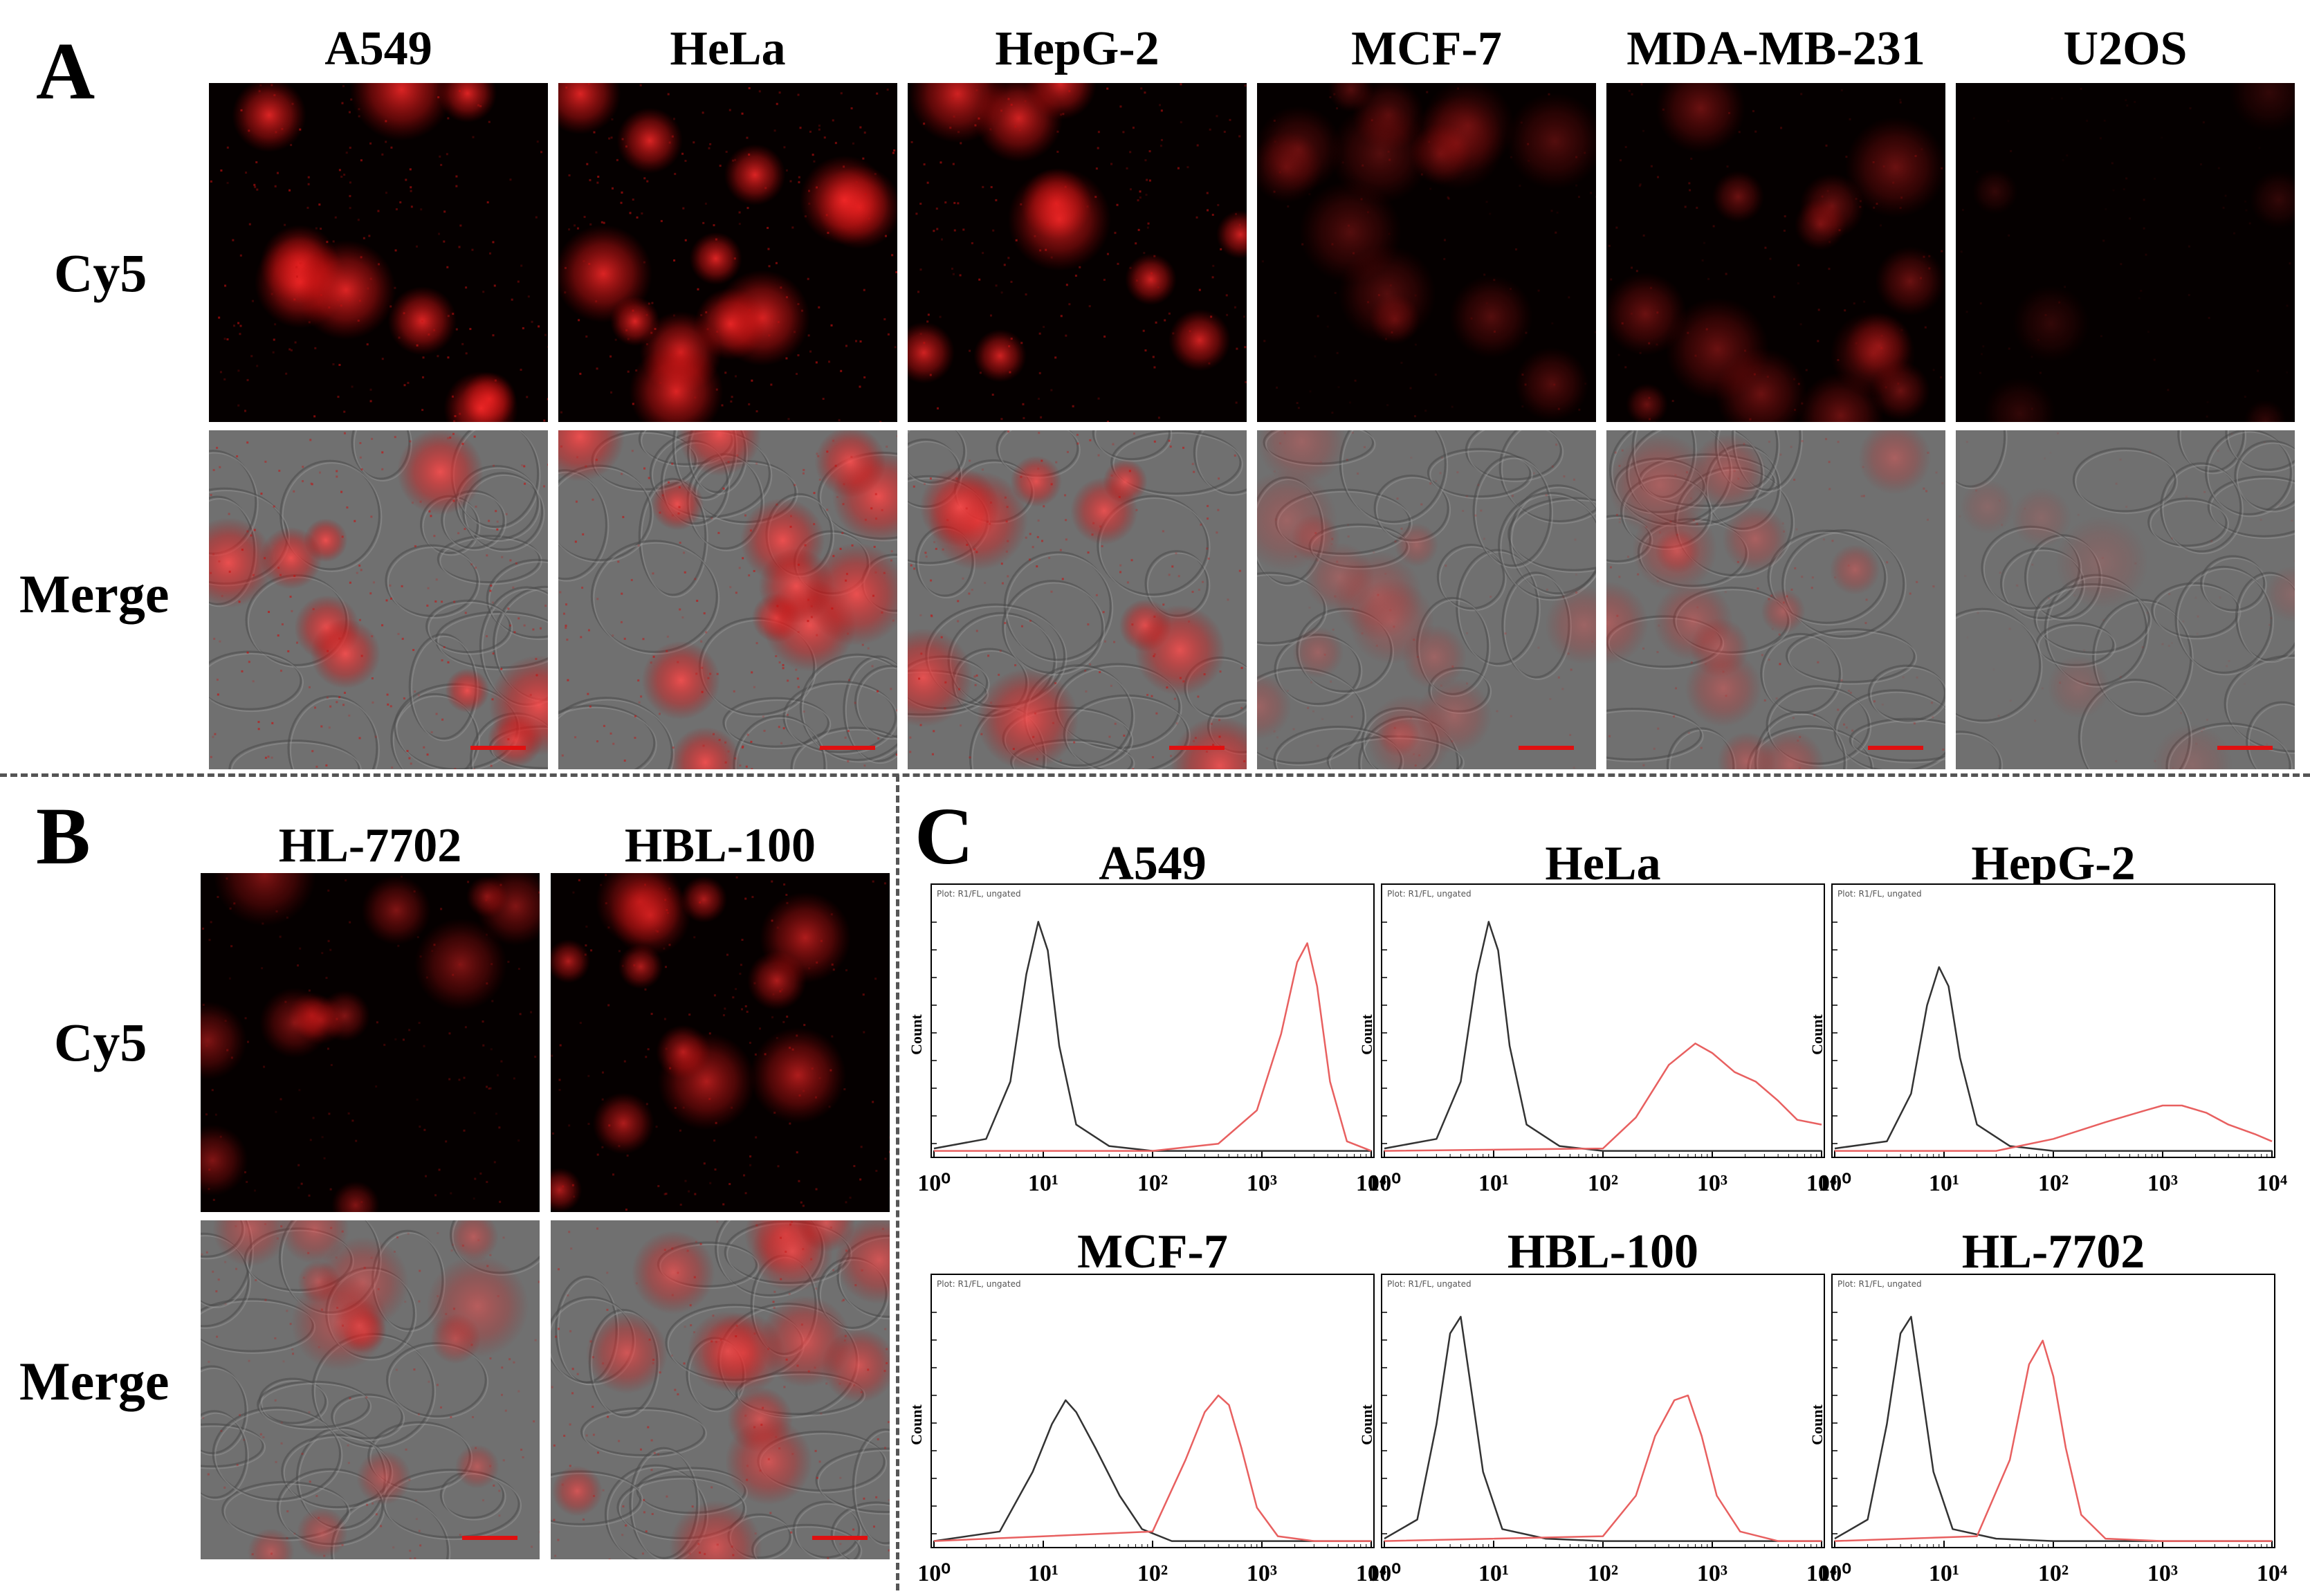  What do you see at coordinates (1775, 49) in the screenshot?
I see `panel-a-column-title: MDA-MB-231` at bounding box center [1775, 49].